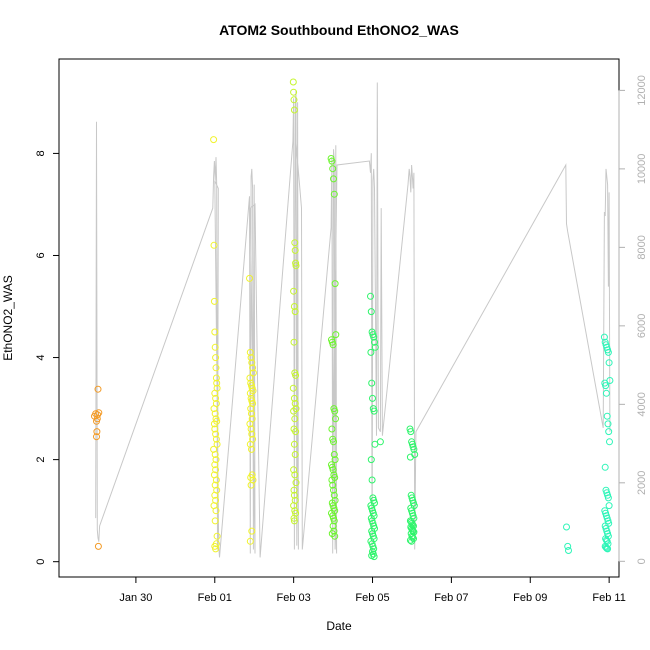  I want to click on y-tick-label: 6, so click(41, 255).